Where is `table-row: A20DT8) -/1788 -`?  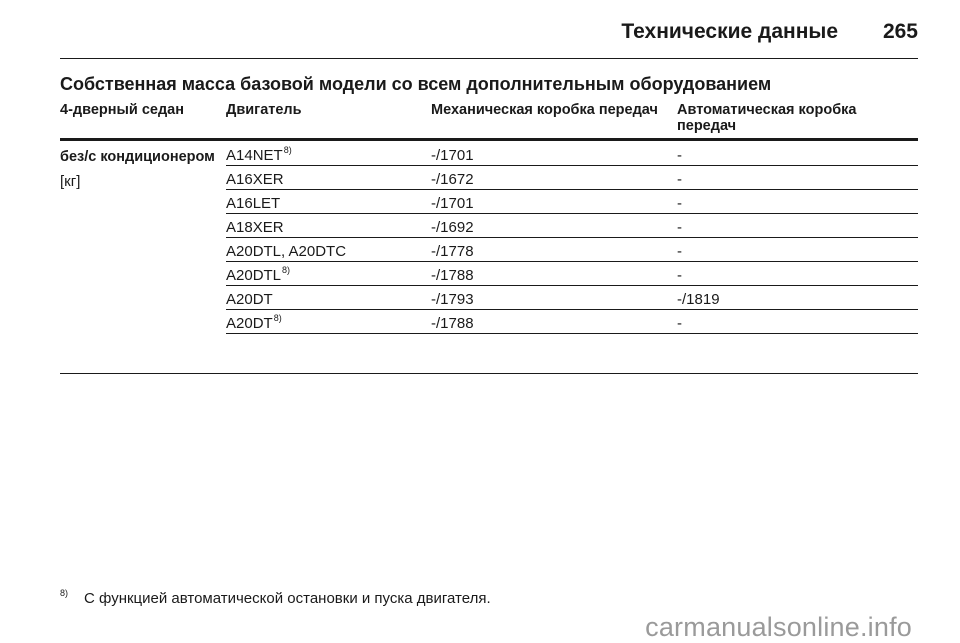 table-row: A20DT8) -/1788 - is located at coordinates (572, 322).